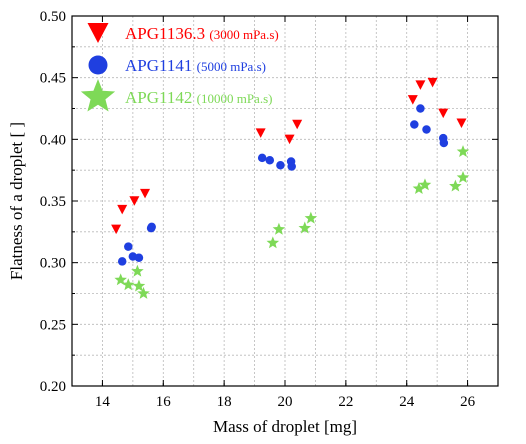 This screenshot has width=526, height=444. I want to click on legend-series-detail: (10000 mPa.s), so click(235, 98).